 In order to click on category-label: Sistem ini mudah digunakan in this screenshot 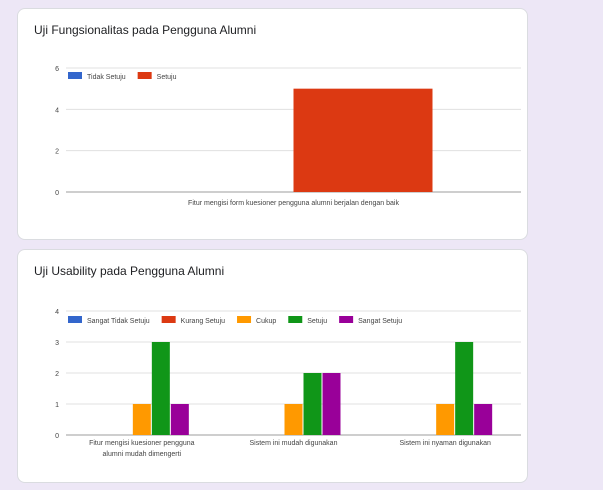, I will do `click(294, 443)`.